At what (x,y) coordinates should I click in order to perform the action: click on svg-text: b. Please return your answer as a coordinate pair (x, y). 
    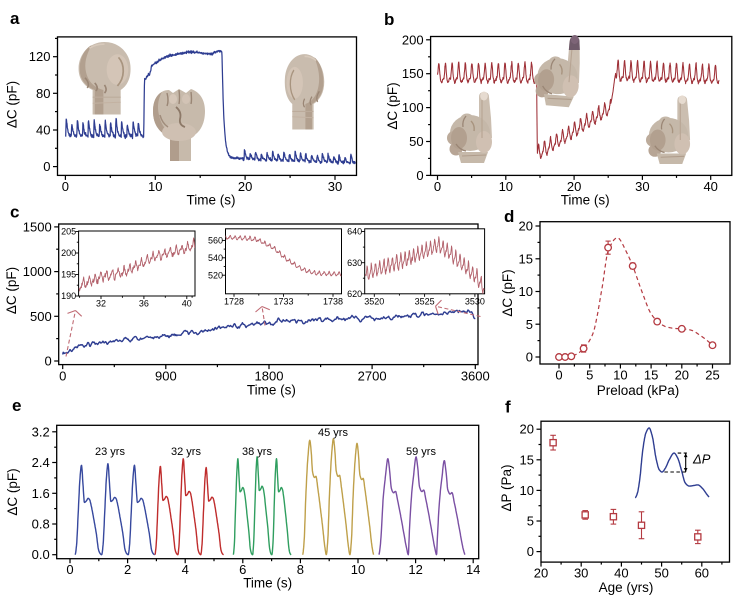
    Looking at the image, I should click on (389, 19).